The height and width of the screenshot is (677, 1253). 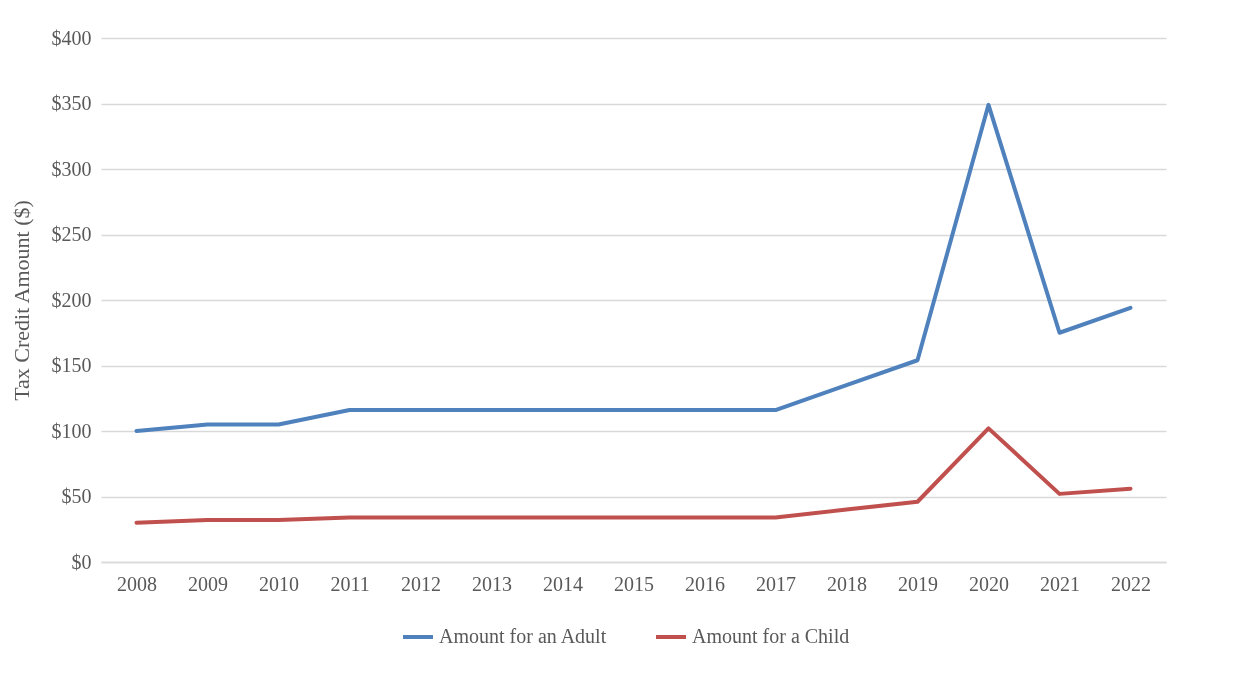 What do you see at coordinates (76, 496) in the screenshot?
I see `y-tick-label: $50` at bounding box center [76, 496].